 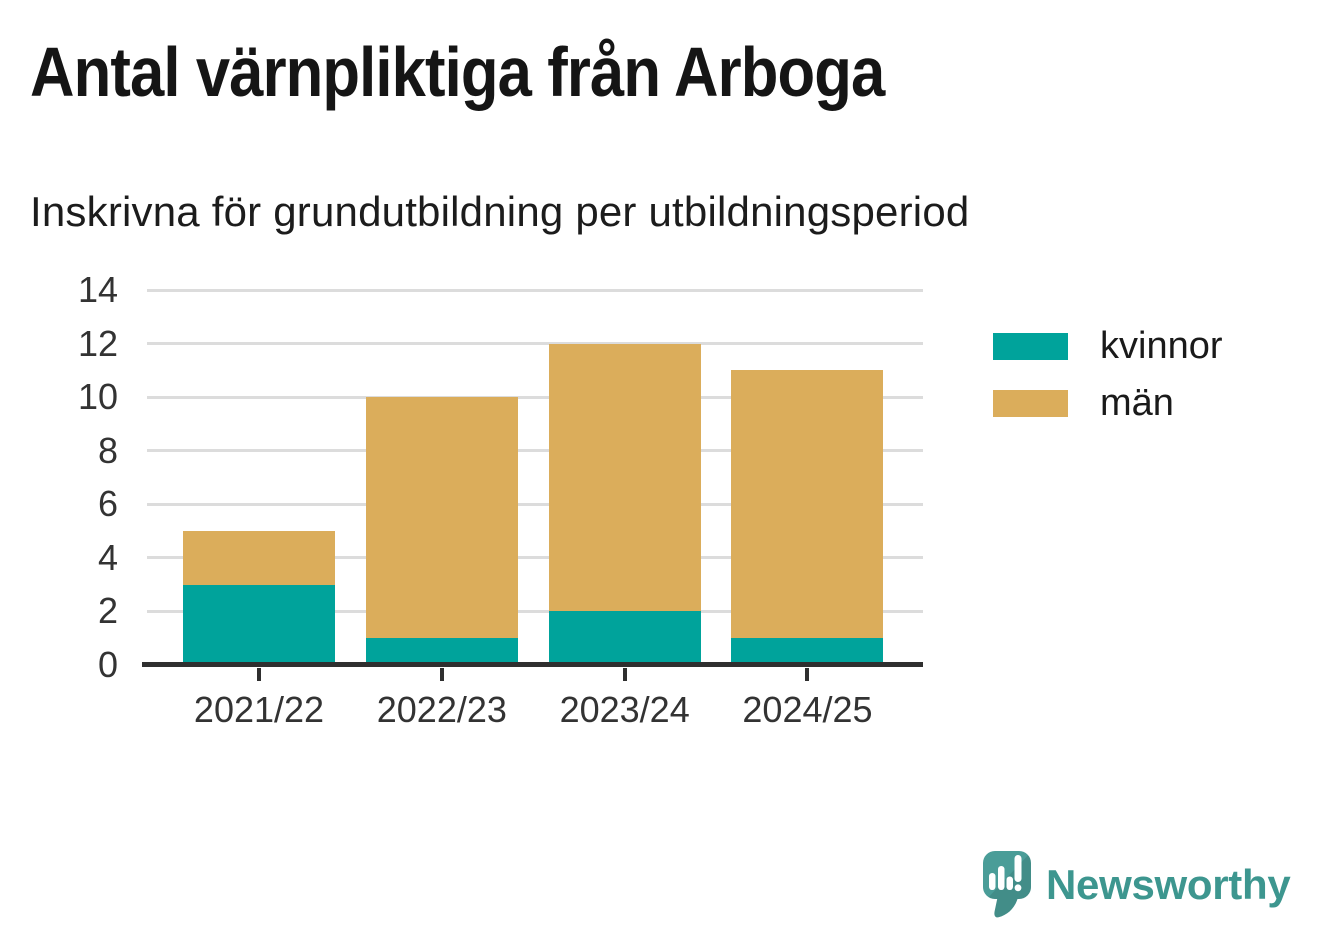 I want to click on brand-footer: Newsworthy, so click(x=1136, y=885).